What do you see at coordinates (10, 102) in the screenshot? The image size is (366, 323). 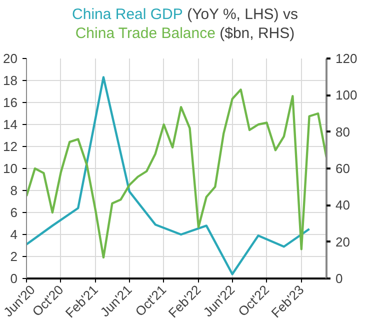 I see `y-tick-label: 16` at bounding box center [10, 102].